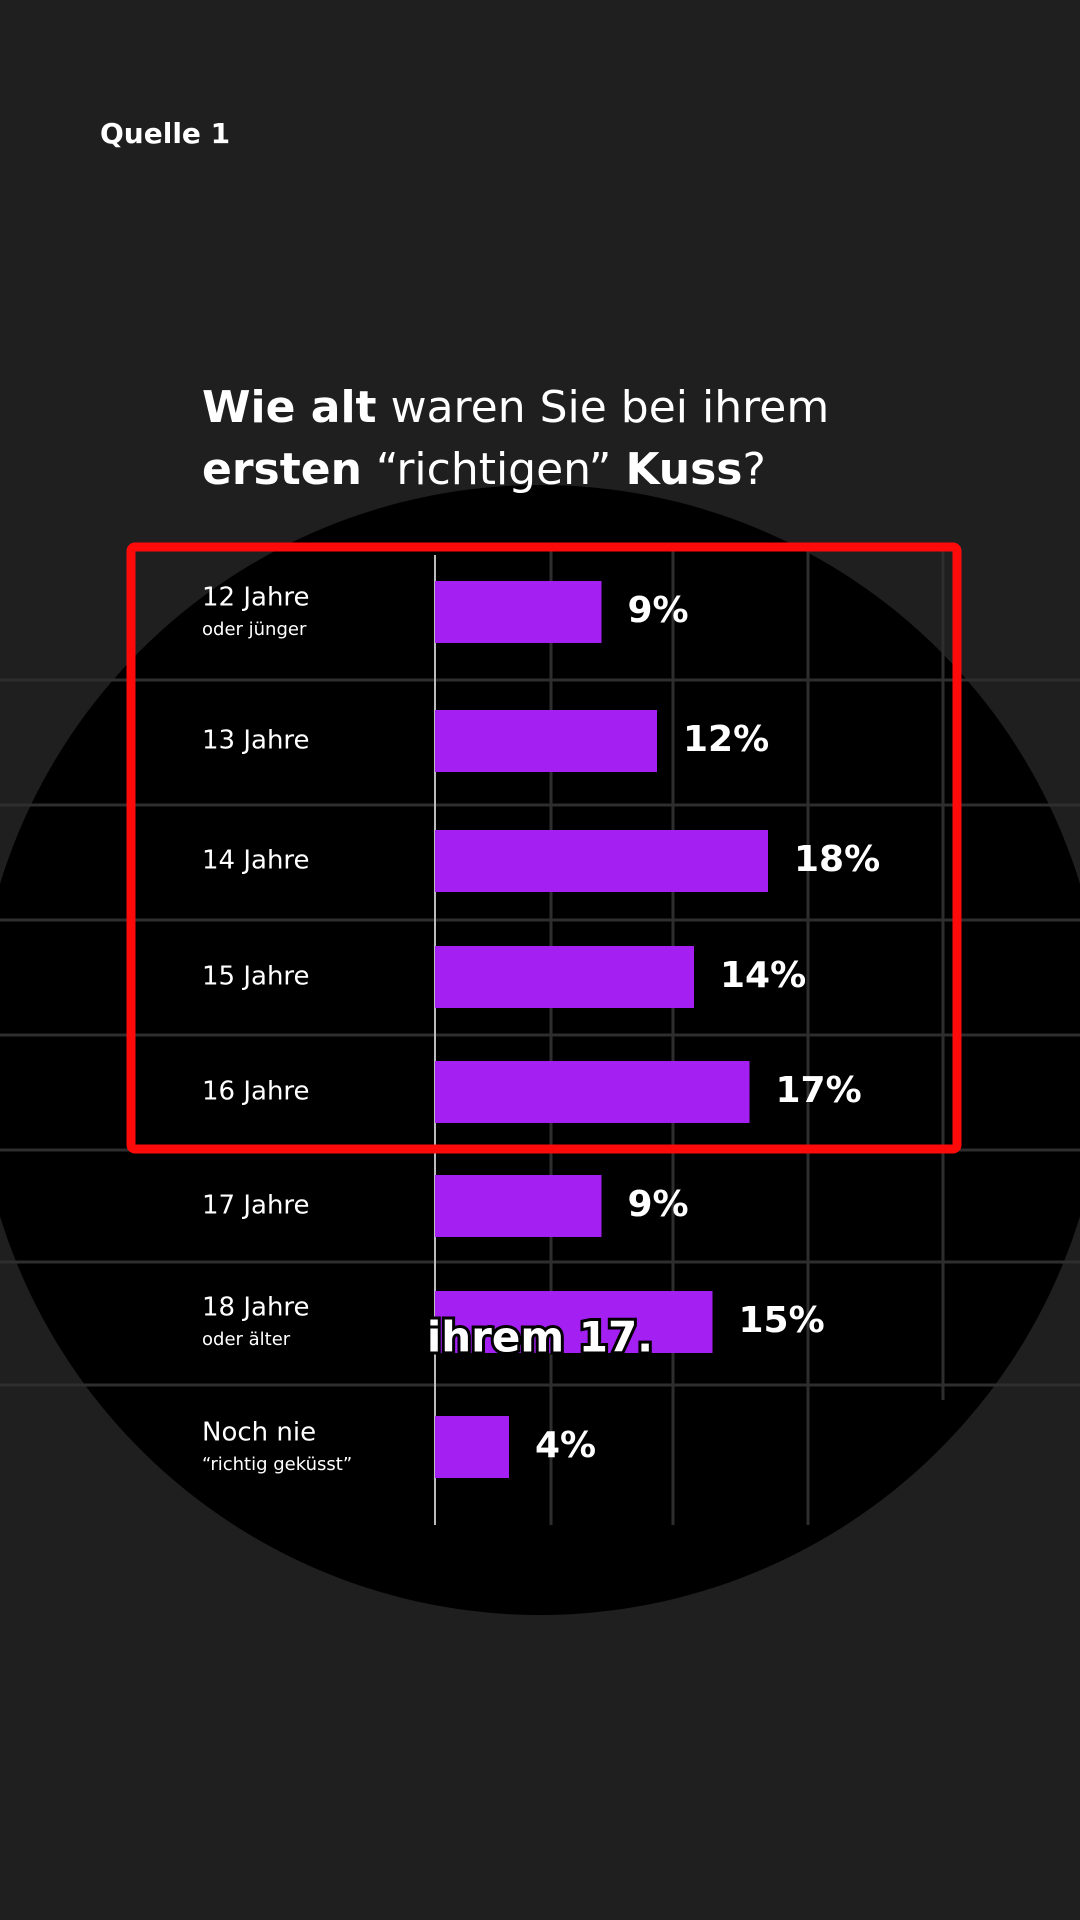  What do you see at coordinates (726, 739) in the screenshot?
I see `value-label: 12%` at bounding box center [726, 739].